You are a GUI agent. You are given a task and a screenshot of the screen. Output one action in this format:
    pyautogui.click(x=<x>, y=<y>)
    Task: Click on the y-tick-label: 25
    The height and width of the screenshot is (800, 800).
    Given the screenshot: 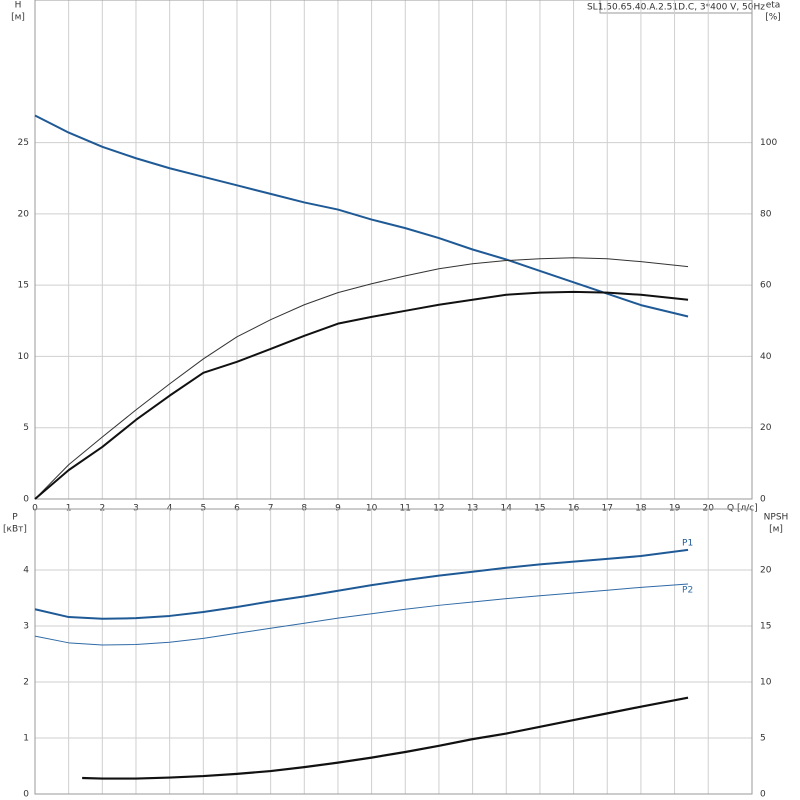 What is the action you would take?
    pyautogui.click(x=23, y=143)
    